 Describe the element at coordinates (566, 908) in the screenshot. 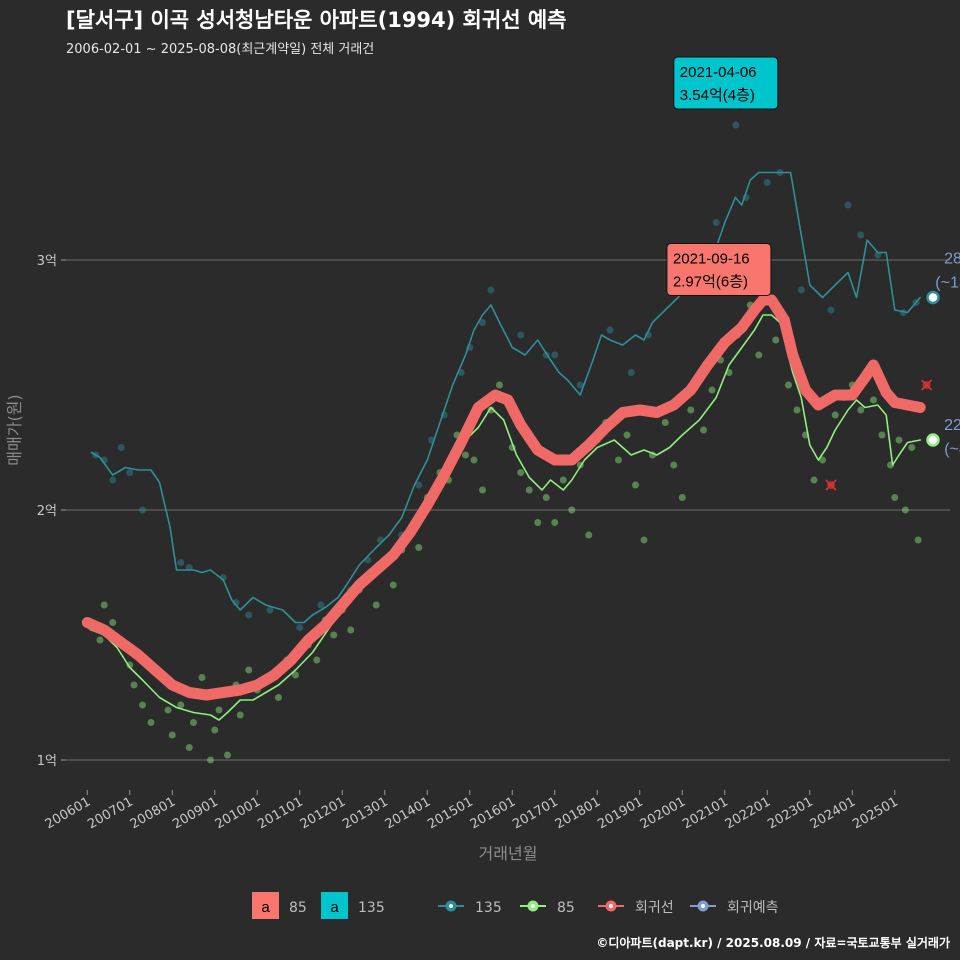

I see `legend-line-label-85: 85` at that location.